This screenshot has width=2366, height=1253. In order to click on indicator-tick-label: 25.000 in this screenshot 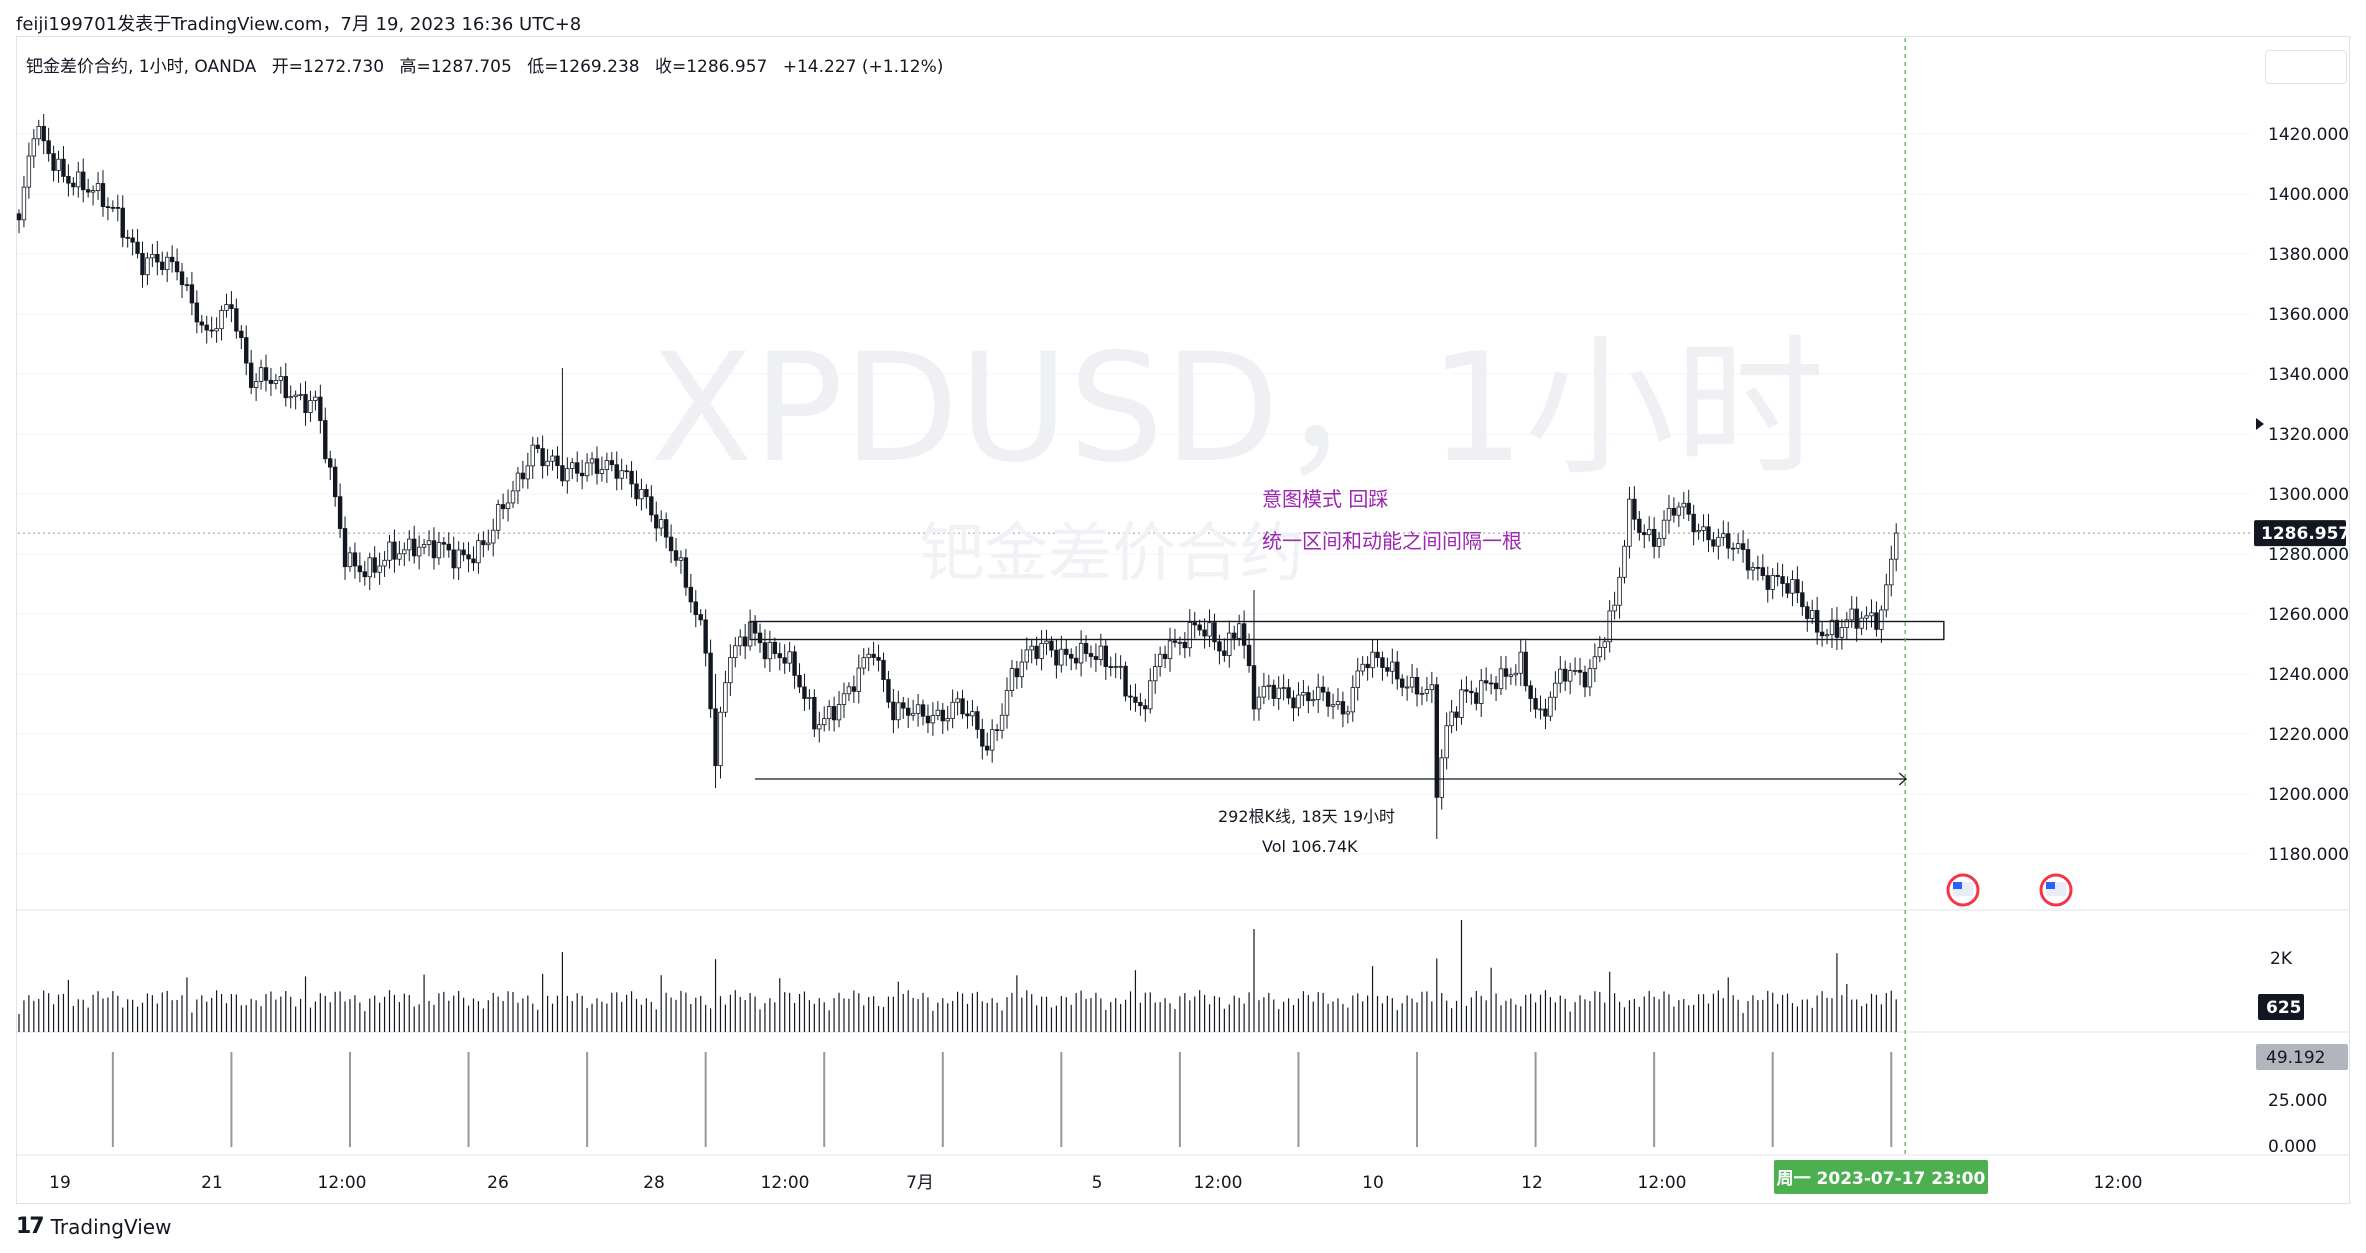, I will do `click(2297, 1101)`.